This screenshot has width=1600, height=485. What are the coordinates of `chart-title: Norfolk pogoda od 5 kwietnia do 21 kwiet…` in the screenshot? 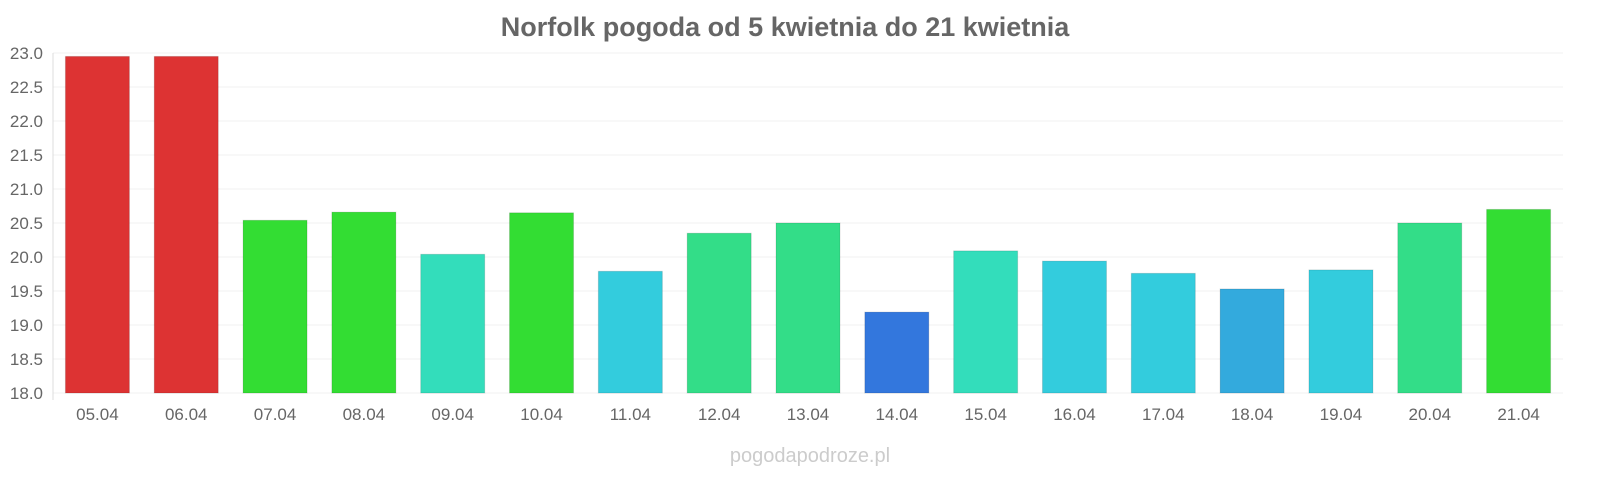 It's located at (786, 27).